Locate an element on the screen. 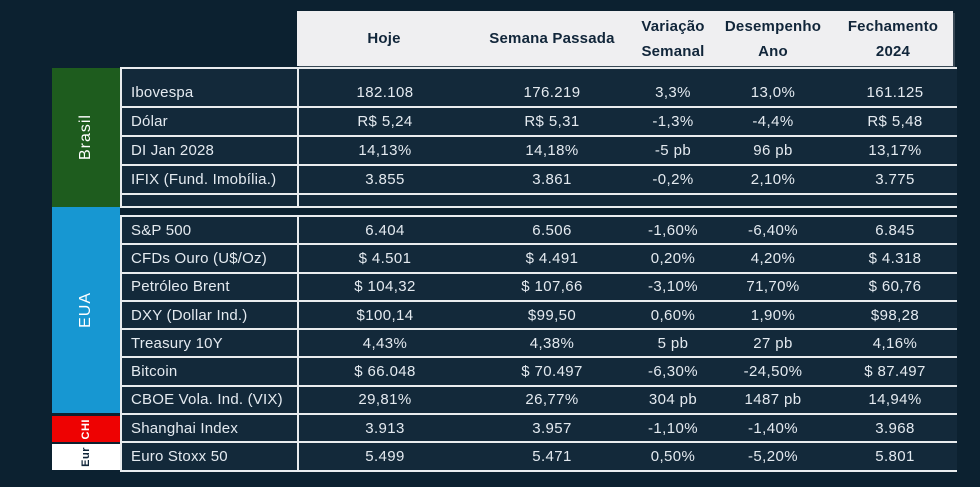 This screenshot has width=980, height=487. cell-value: 5.499 is located at coordinates (385, 457).